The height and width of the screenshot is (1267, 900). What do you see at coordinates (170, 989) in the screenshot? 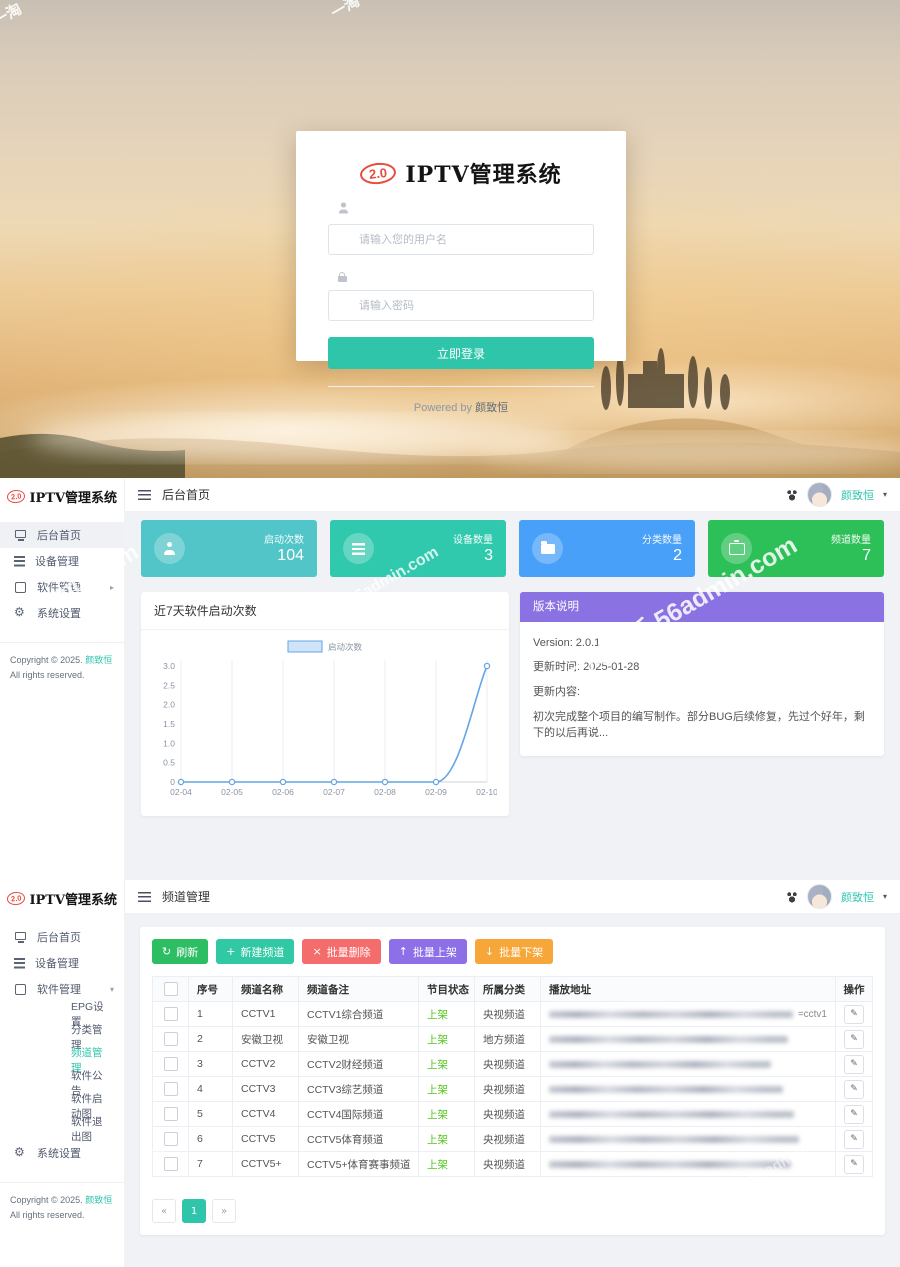
I see `select-all-checkbox` at bounding box center [170, 989].